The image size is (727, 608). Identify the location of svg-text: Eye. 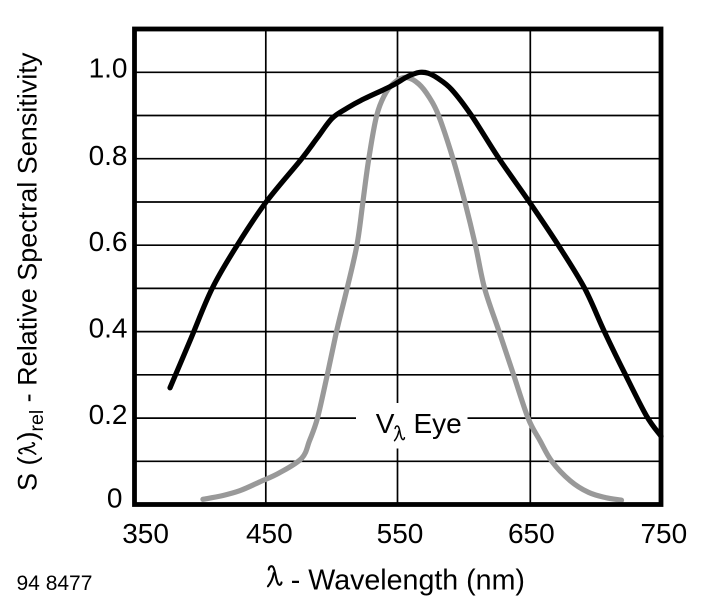
(438, 423).